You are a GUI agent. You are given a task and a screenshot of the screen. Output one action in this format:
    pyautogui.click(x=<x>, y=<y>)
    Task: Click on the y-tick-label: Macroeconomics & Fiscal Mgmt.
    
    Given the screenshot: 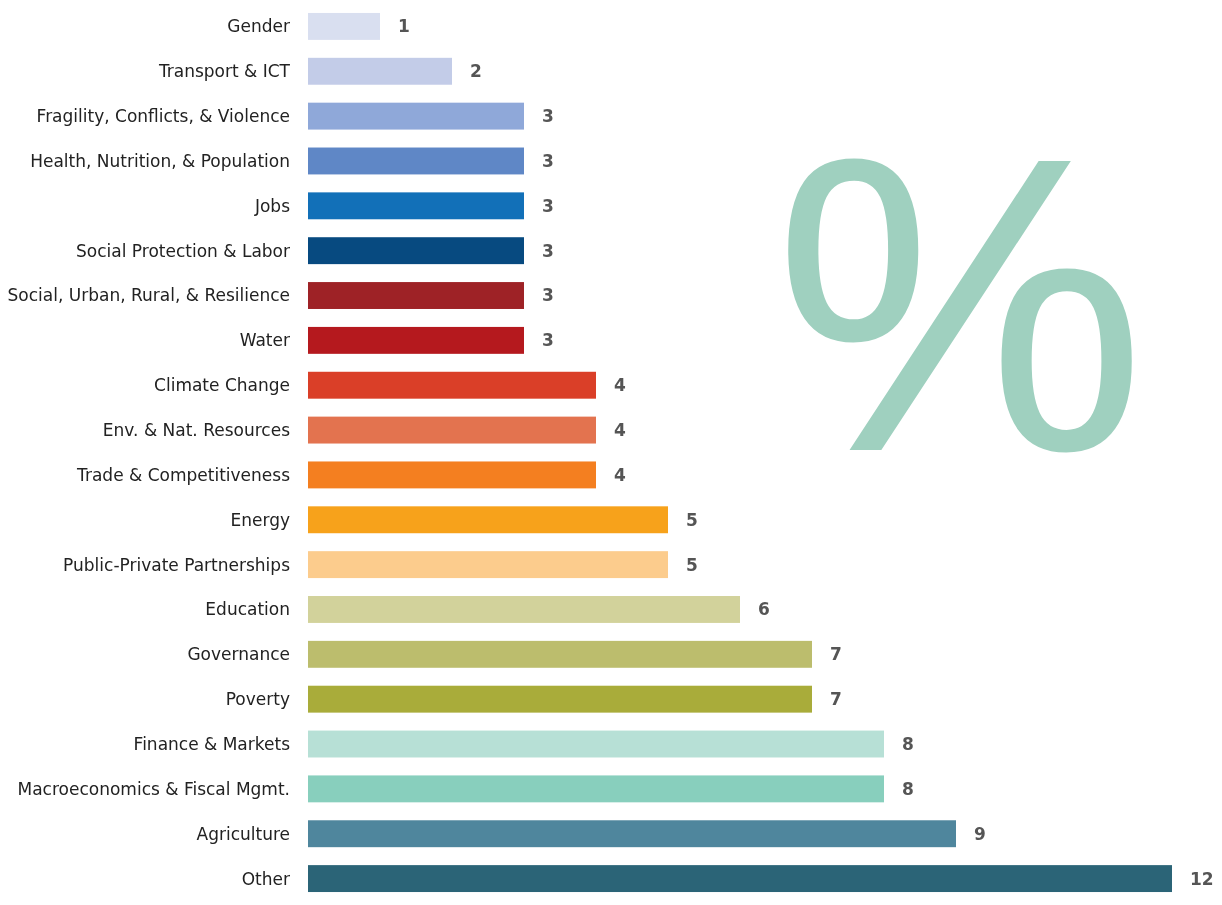 What is the action you would take?
    pyautogui.click(x=153, y=788)
    